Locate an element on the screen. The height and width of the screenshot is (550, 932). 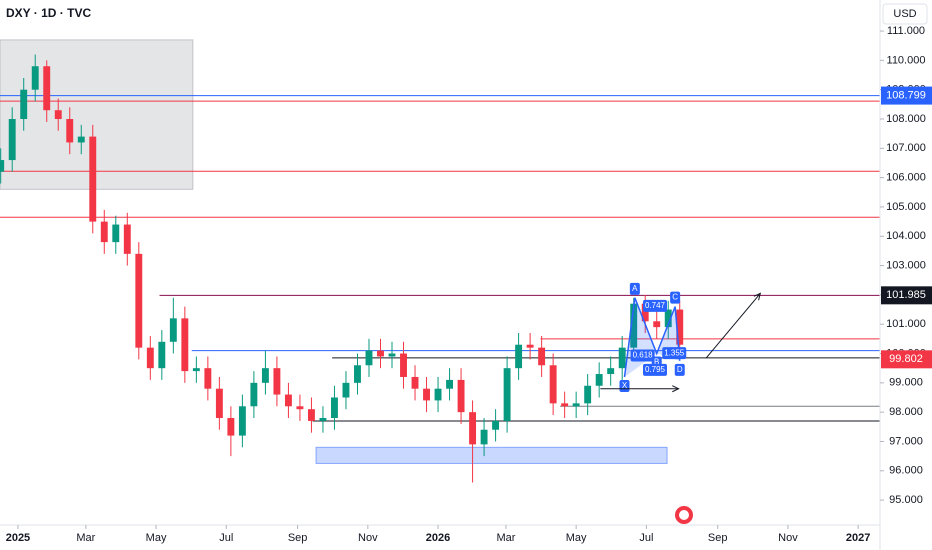
ratio-label: 0.795 is located at coordinates (655, 369).